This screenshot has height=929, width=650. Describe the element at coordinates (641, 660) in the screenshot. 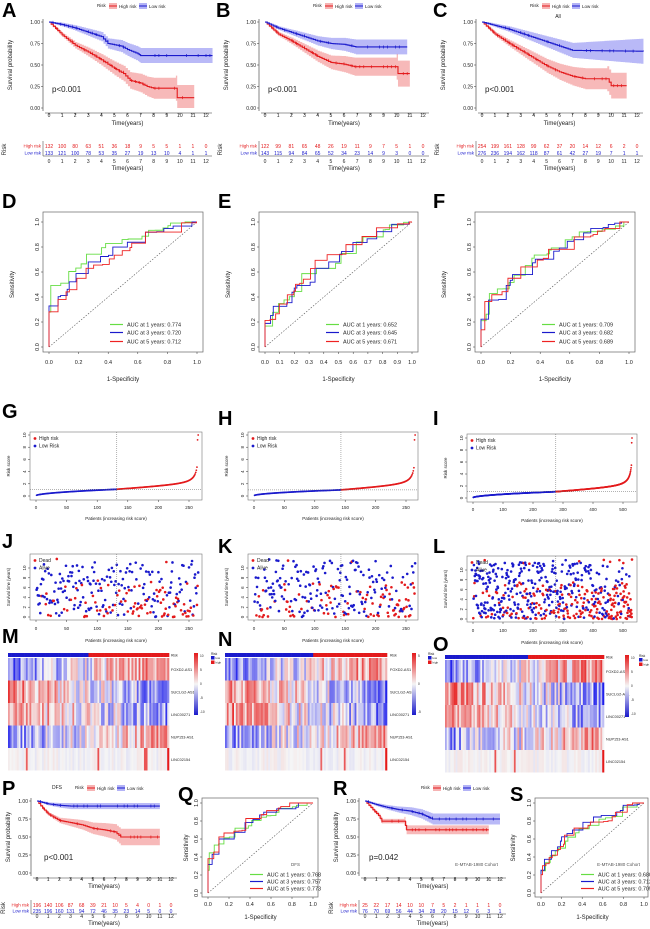

I see `legend-swatch` at that location.